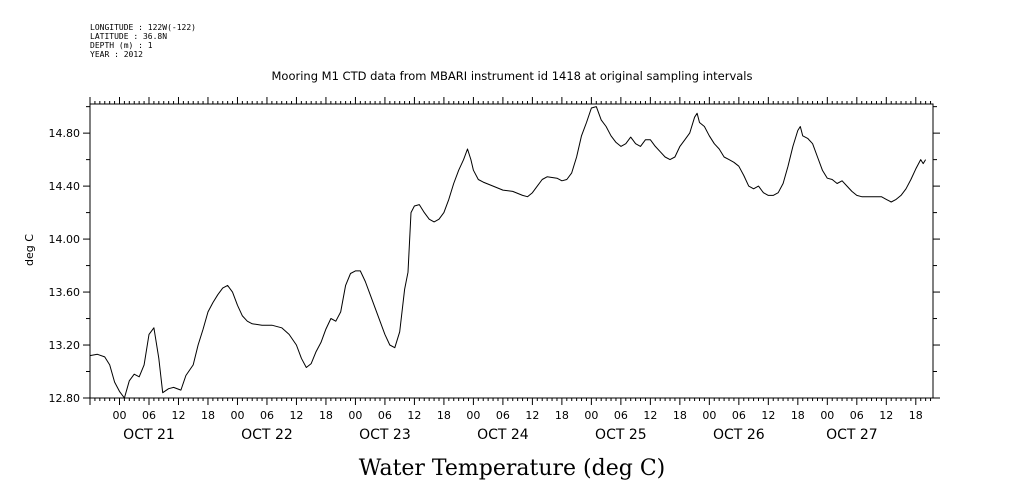 The width and height of the screenshot is (1009, 504). I want to click on y-tick-label: 14.80, so click(65, 133).